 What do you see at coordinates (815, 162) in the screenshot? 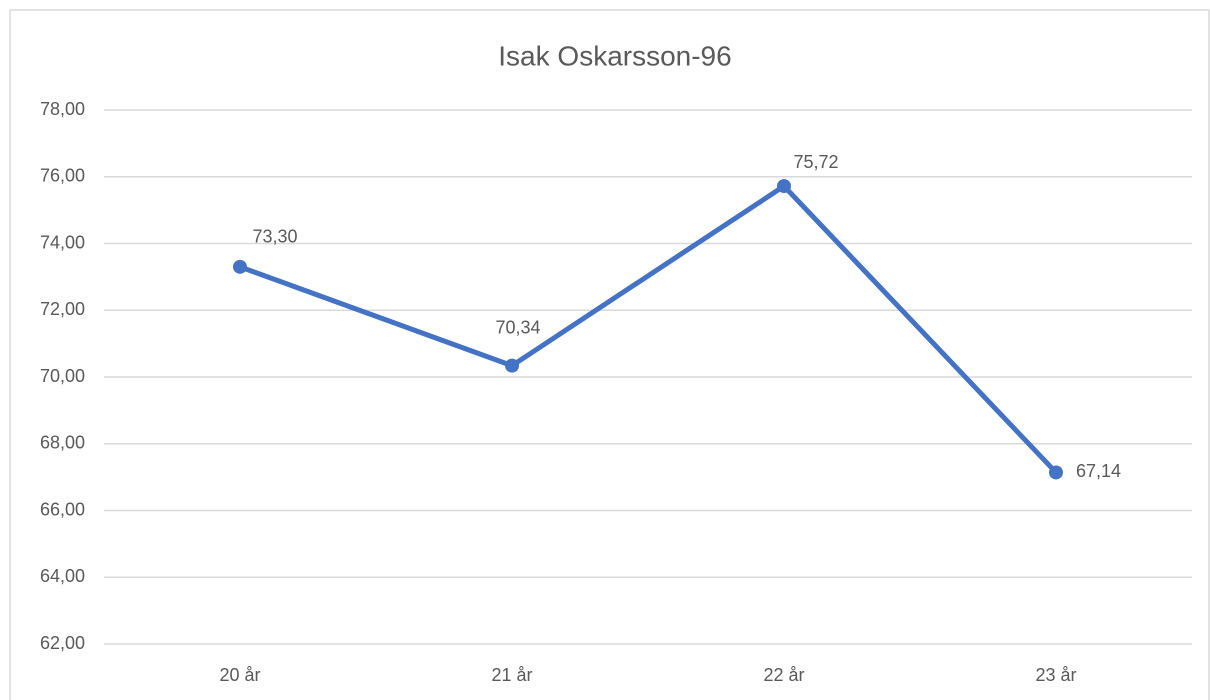
I see `data-label: 75,72` at bounding box center [815, 162].